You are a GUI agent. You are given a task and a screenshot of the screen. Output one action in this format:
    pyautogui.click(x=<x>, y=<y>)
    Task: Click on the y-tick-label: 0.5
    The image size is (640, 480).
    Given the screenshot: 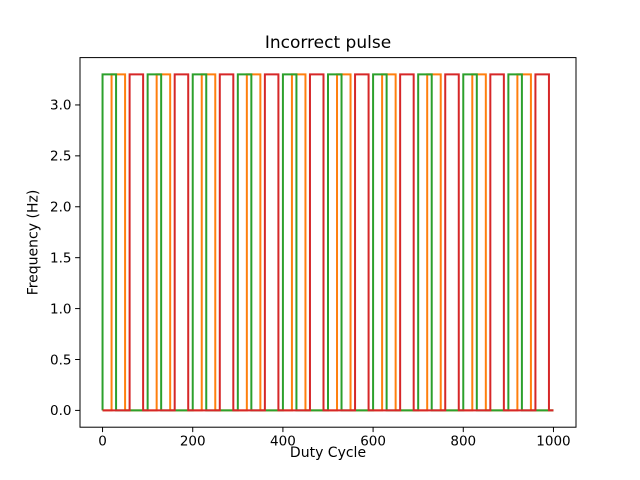 What is the action you would take?
    pyautogui.click(x=60, y=360)
    